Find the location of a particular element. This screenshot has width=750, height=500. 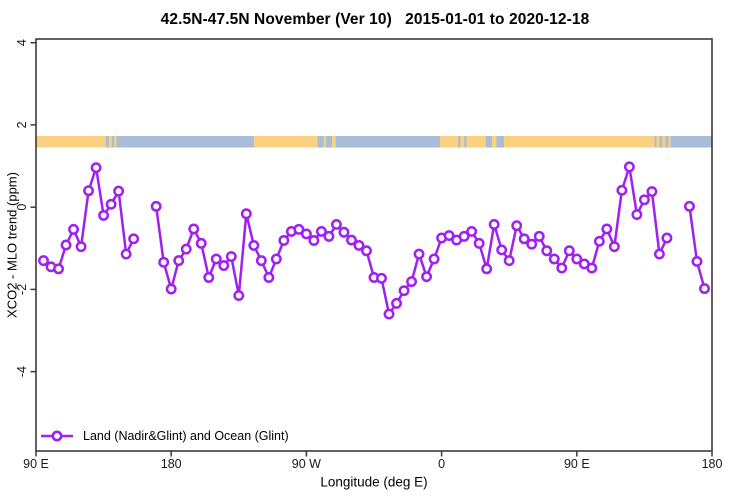

x-tick-label: 0 is located at coordinates (441, 464).